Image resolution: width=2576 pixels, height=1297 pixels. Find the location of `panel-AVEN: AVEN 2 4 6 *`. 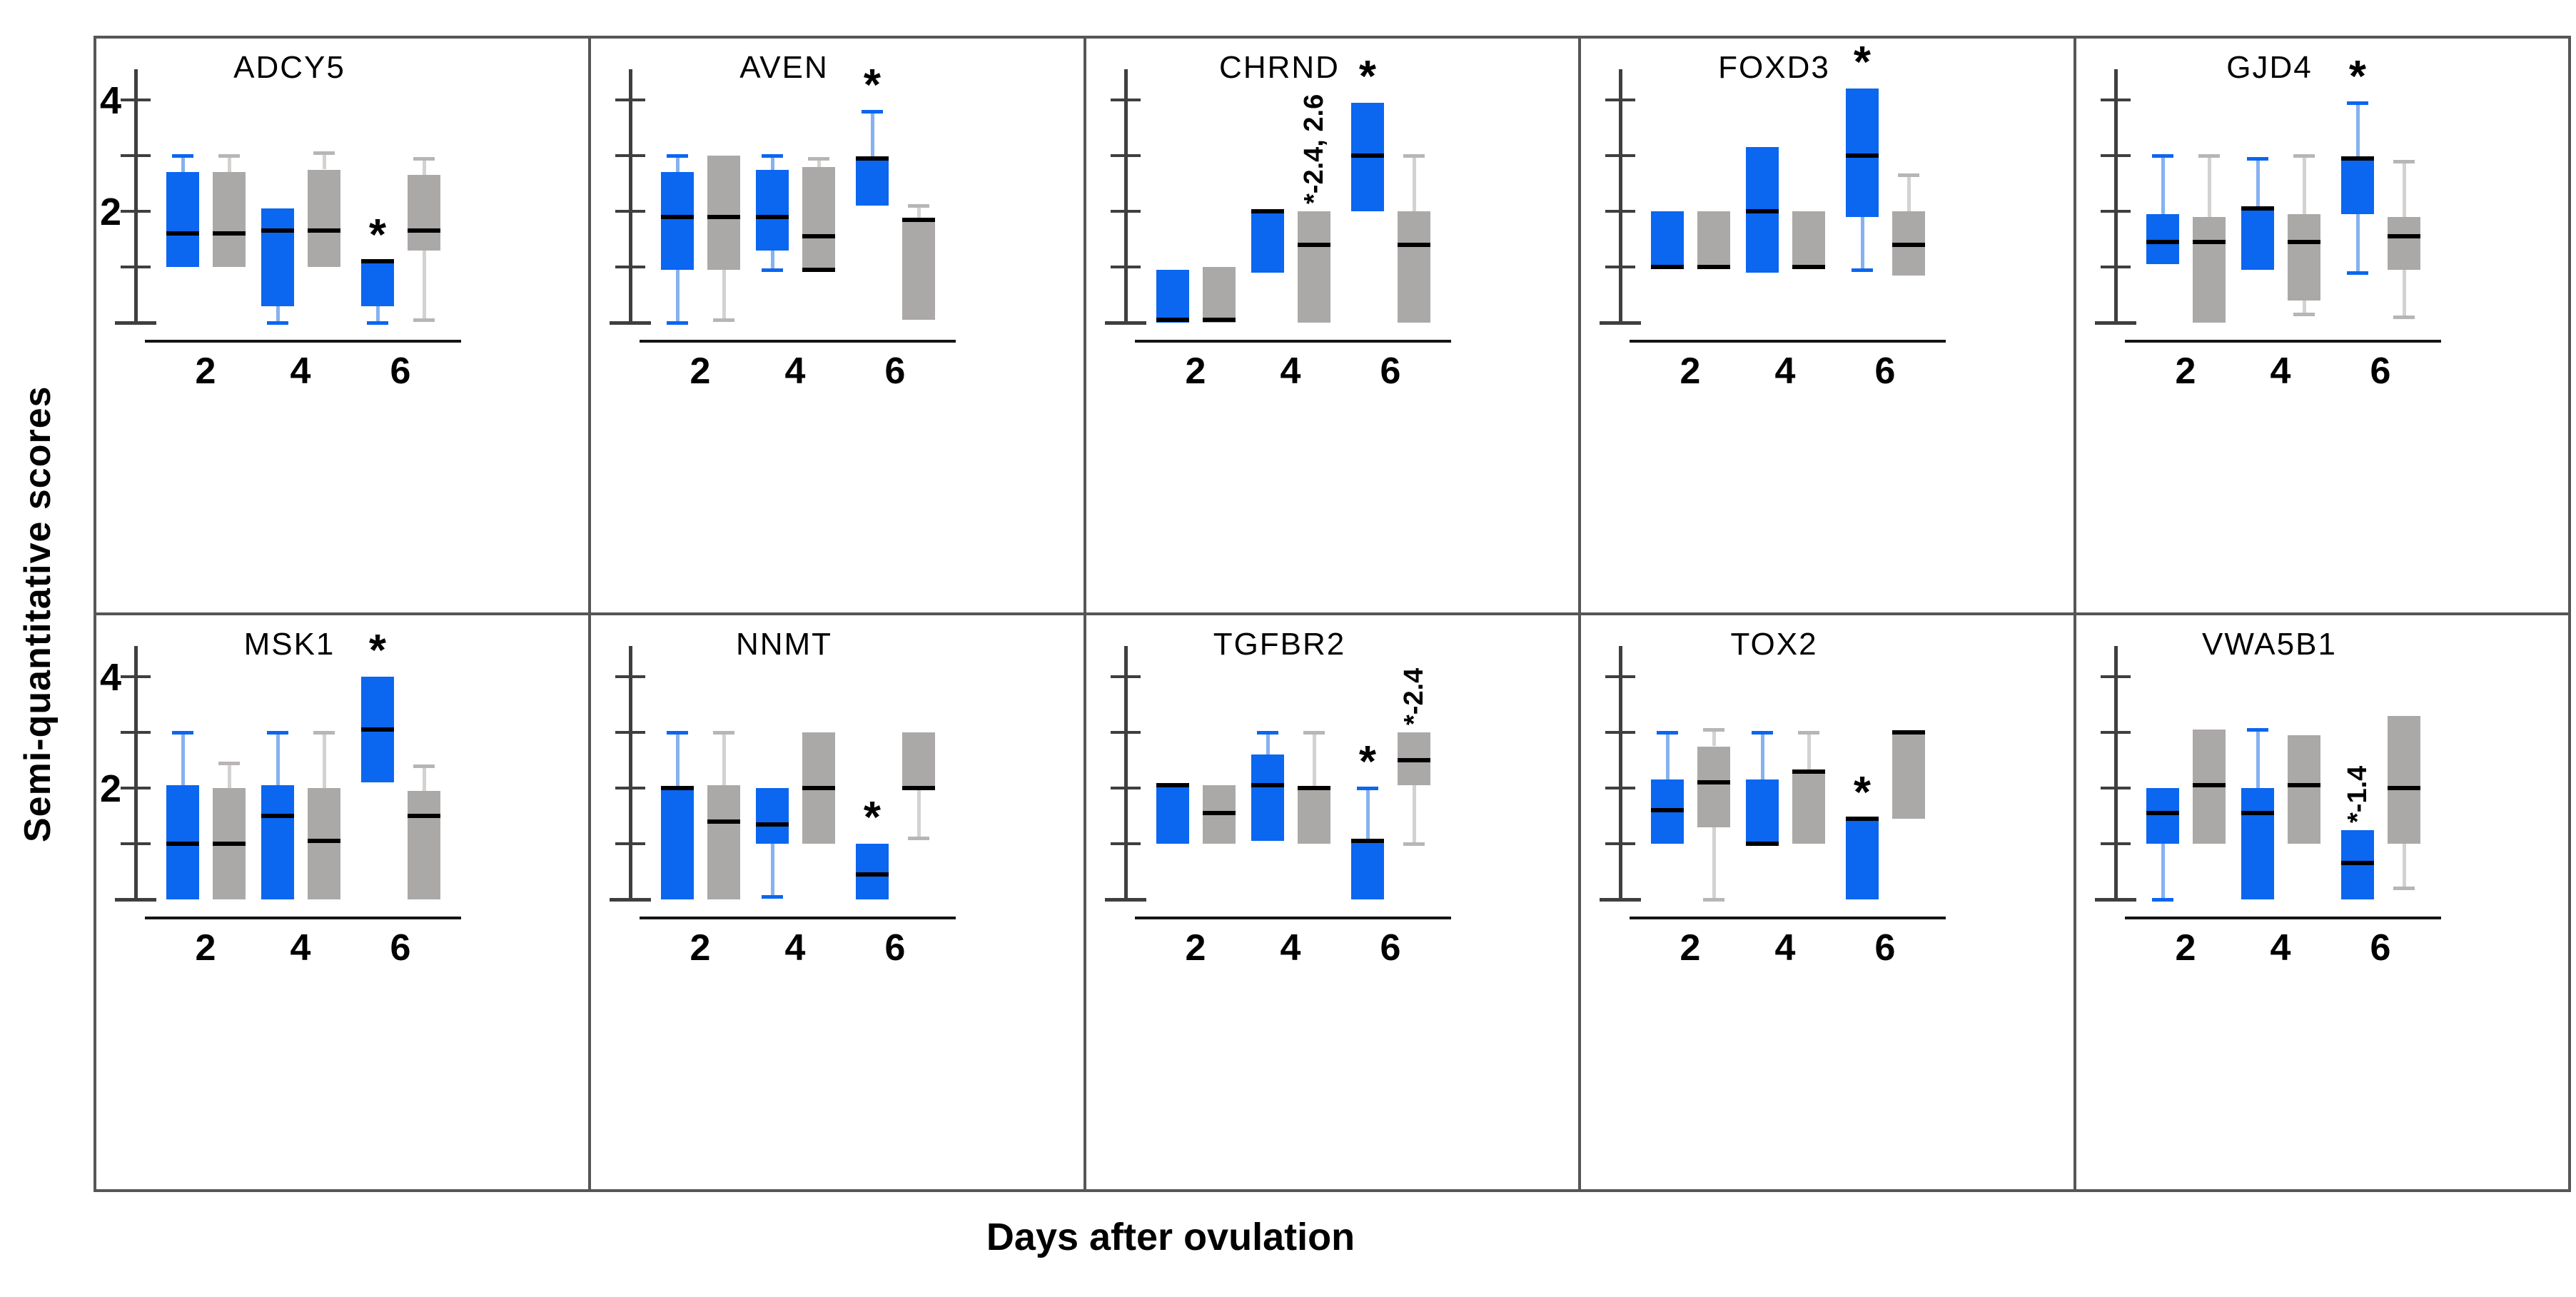

panel-AVEN: AVEN 2 4 6 * is located at coordinates (837, 326).